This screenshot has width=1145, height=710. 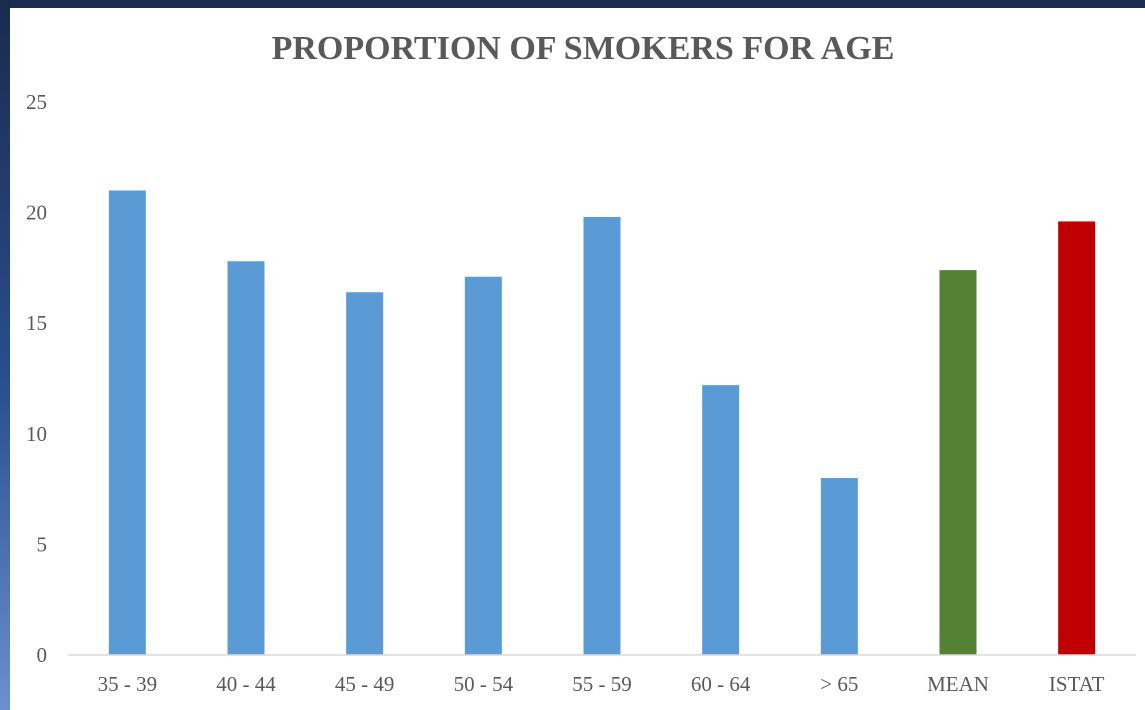 What do you see at coordinates (365, 684) in the screenshot?
I see `x-tick-label: 45 - 49` at bounding box center [365, 684].